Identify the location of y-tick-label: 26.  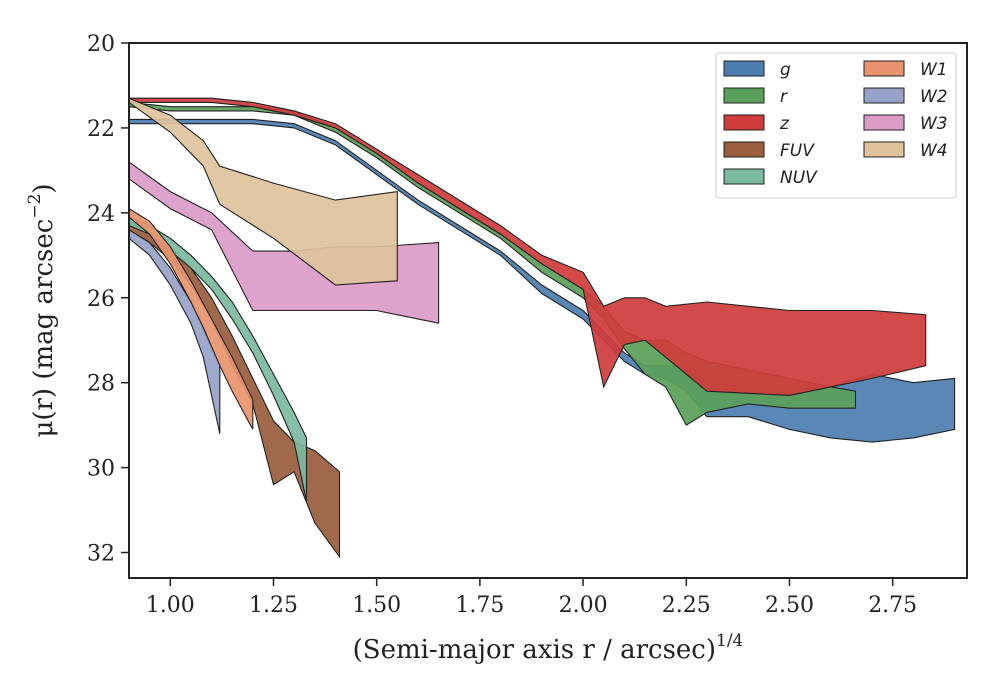
(101, 299).